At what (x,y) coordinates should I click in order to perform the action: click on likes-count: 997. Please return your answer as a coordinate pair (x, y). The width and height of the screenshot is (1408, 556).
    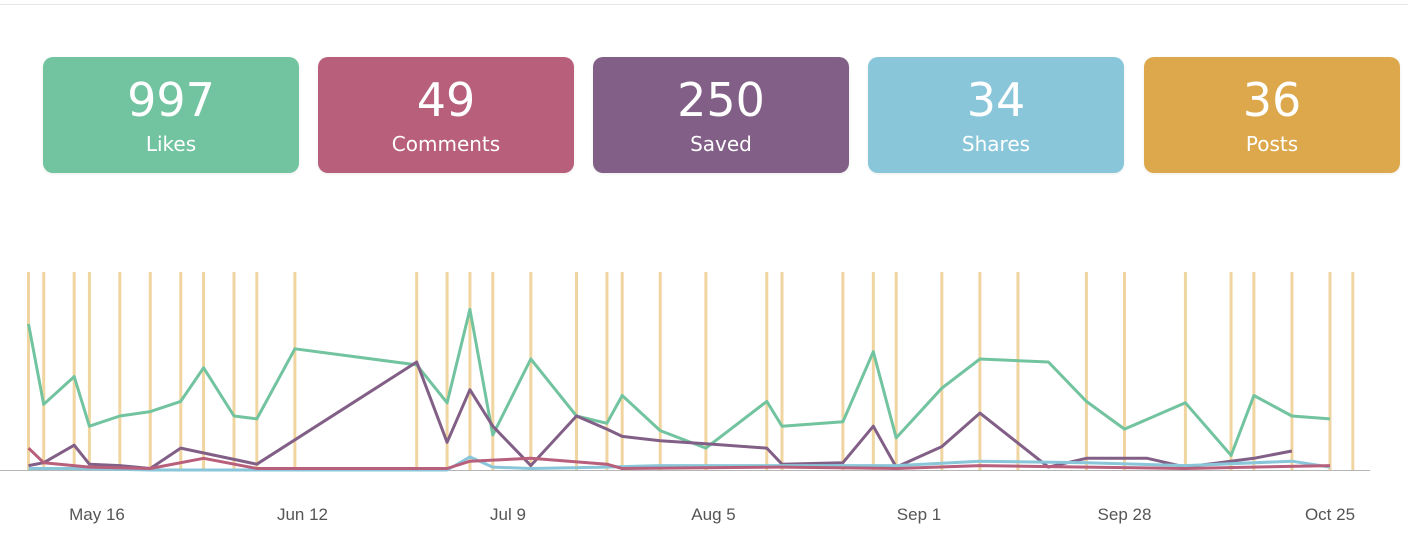
    Looking at the image, I should click on (171, 100).